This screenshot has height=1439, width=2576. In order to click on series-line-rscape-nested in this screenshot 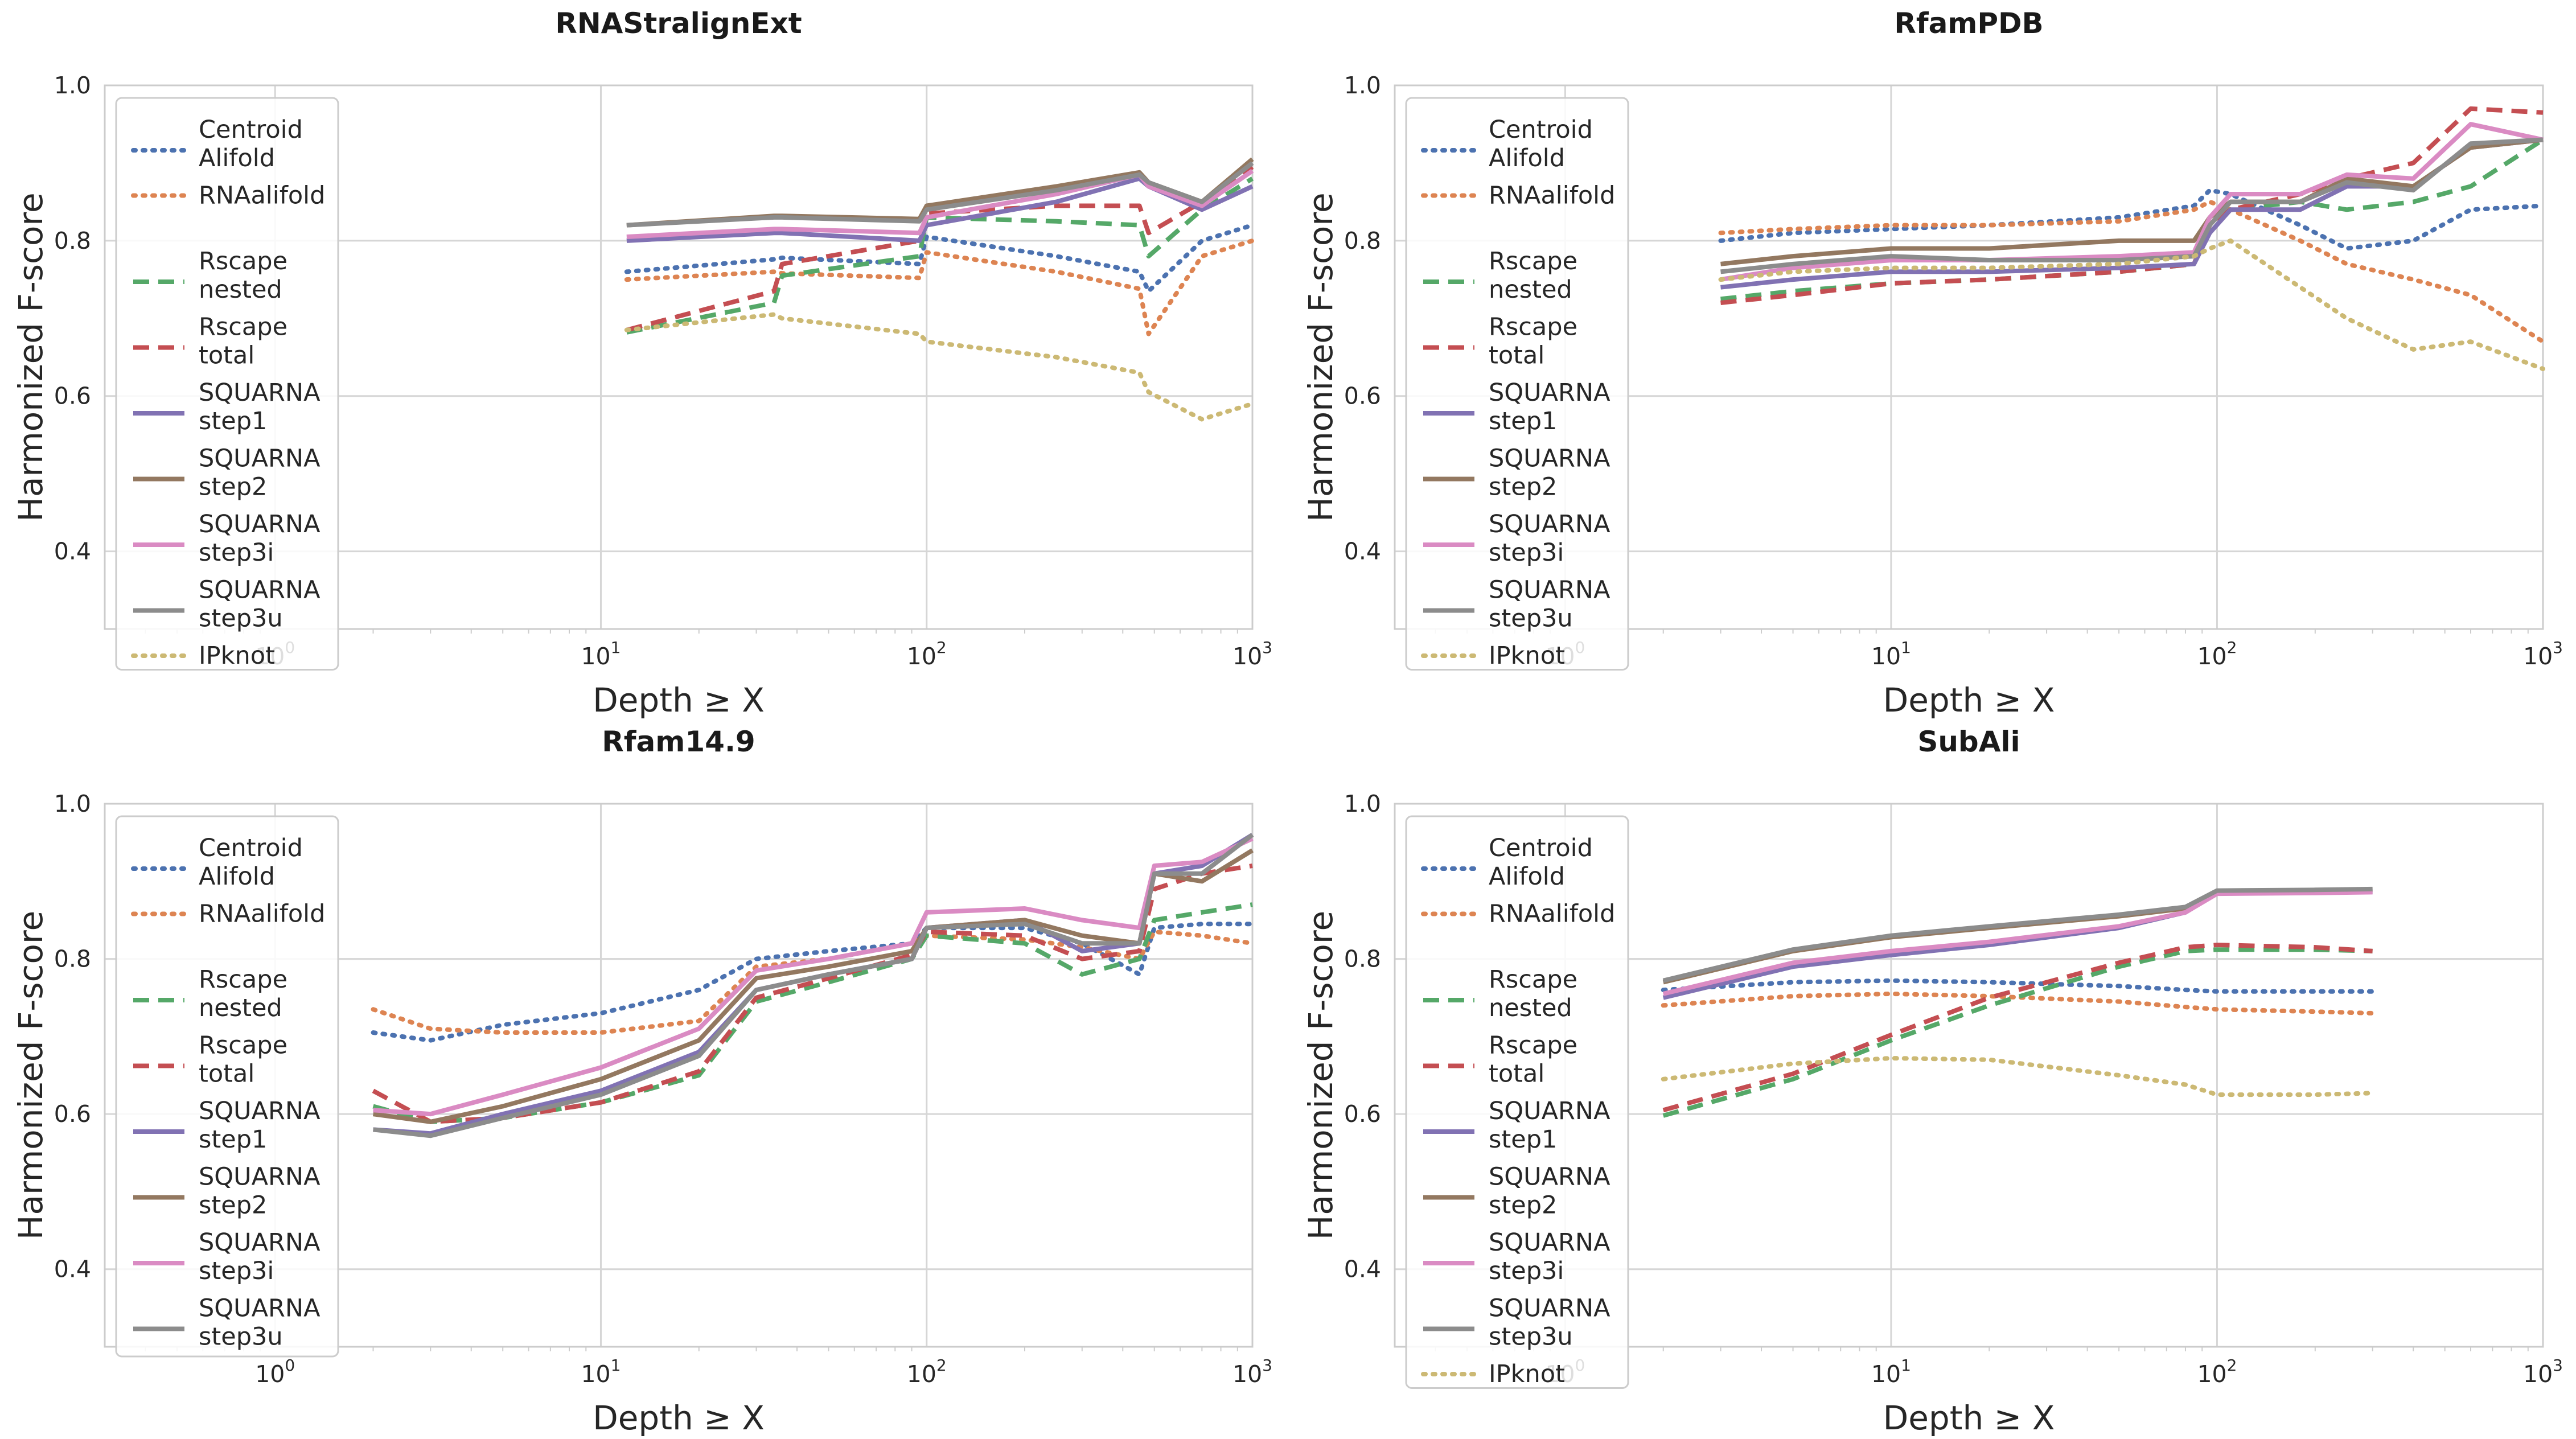, I will do `click(2017, 1032)`.